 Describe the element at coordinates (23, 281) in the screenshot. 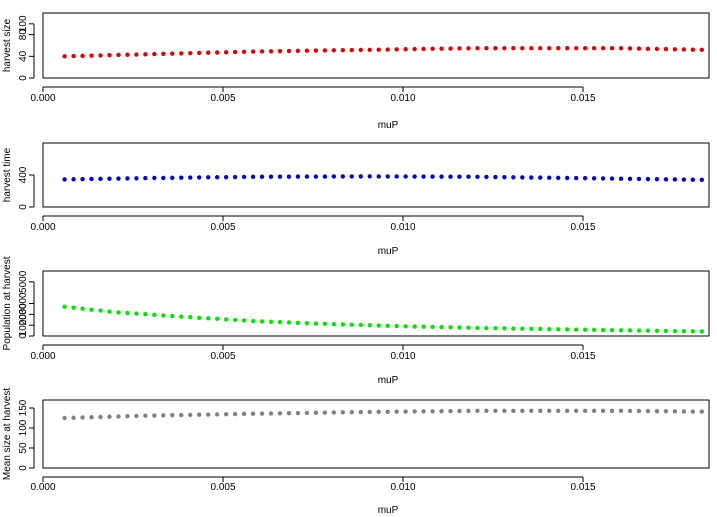

I see `y-tick-label: 5000` at that location.